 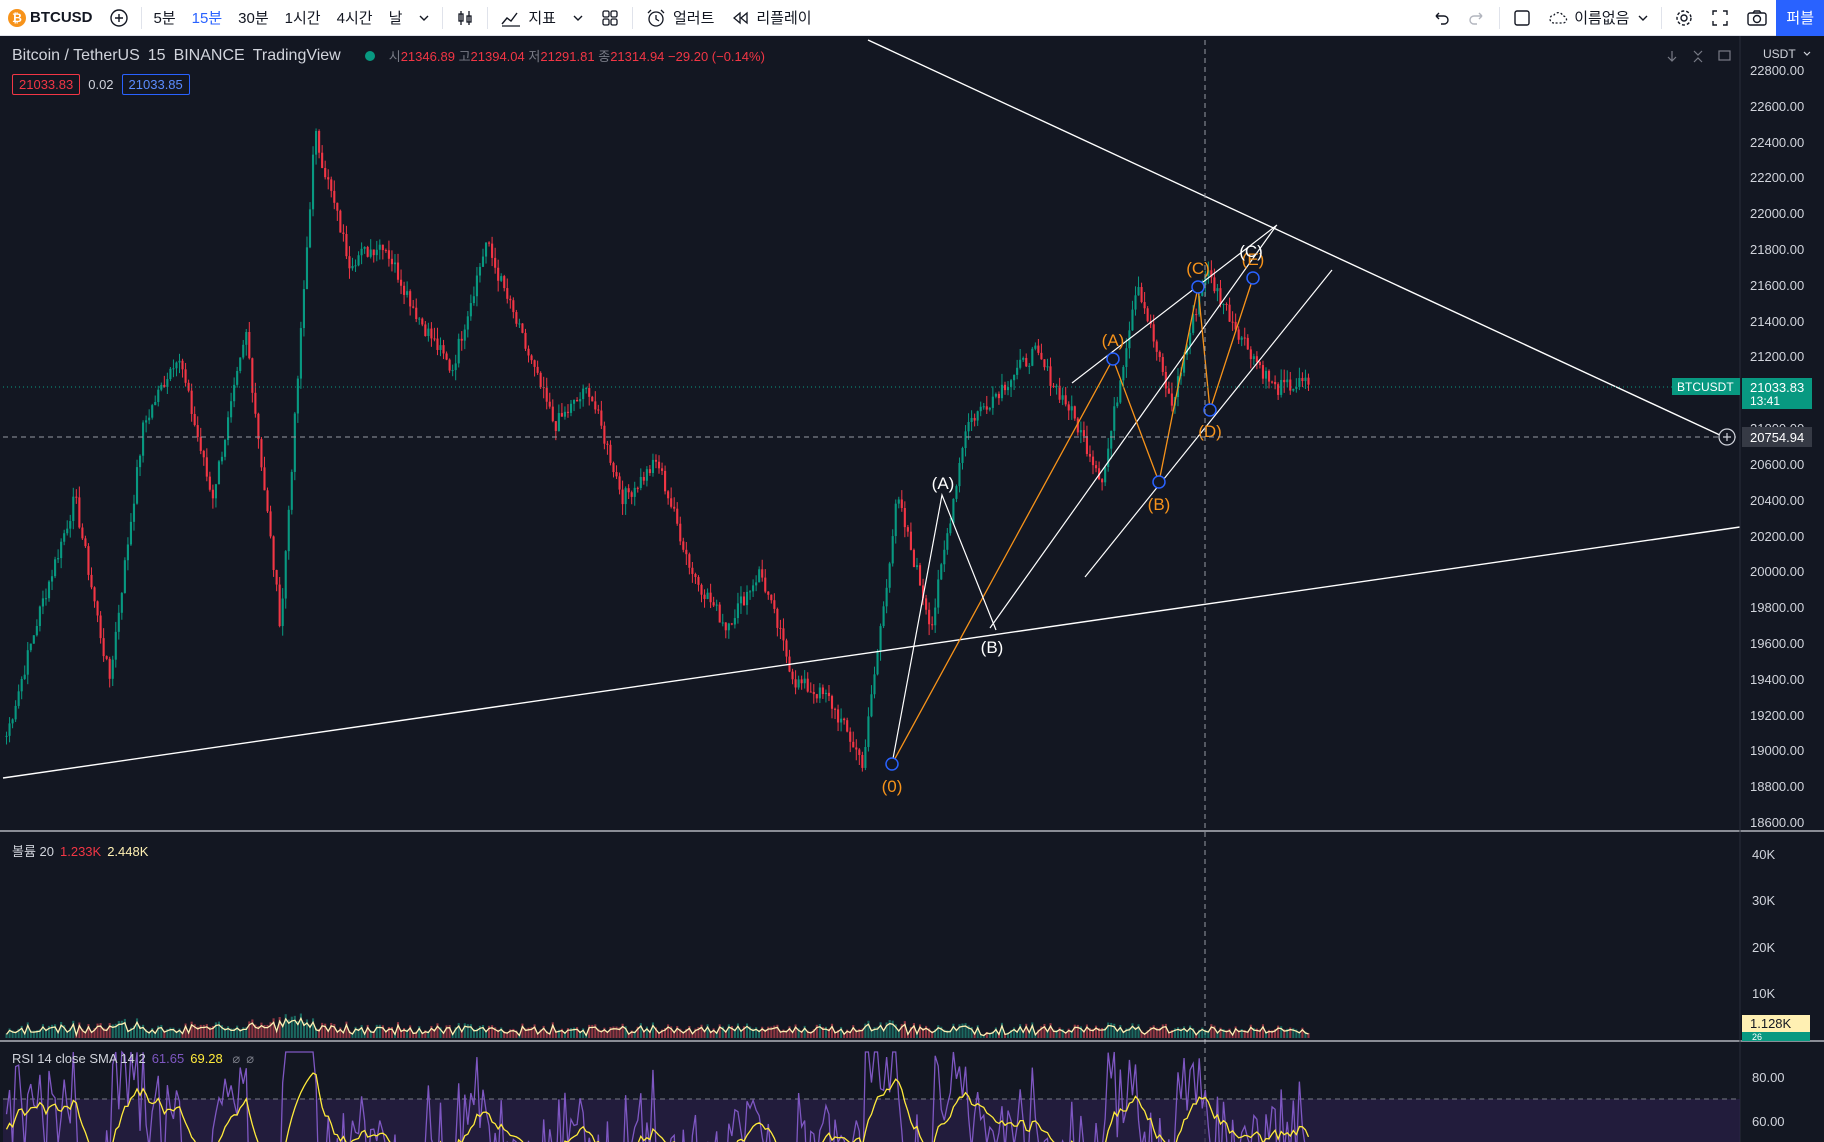 What do you see at coordinates (1777, 437) in the screenshot?
I see `crosshair-price: 20754.94` at bounding box center [1777, 437].